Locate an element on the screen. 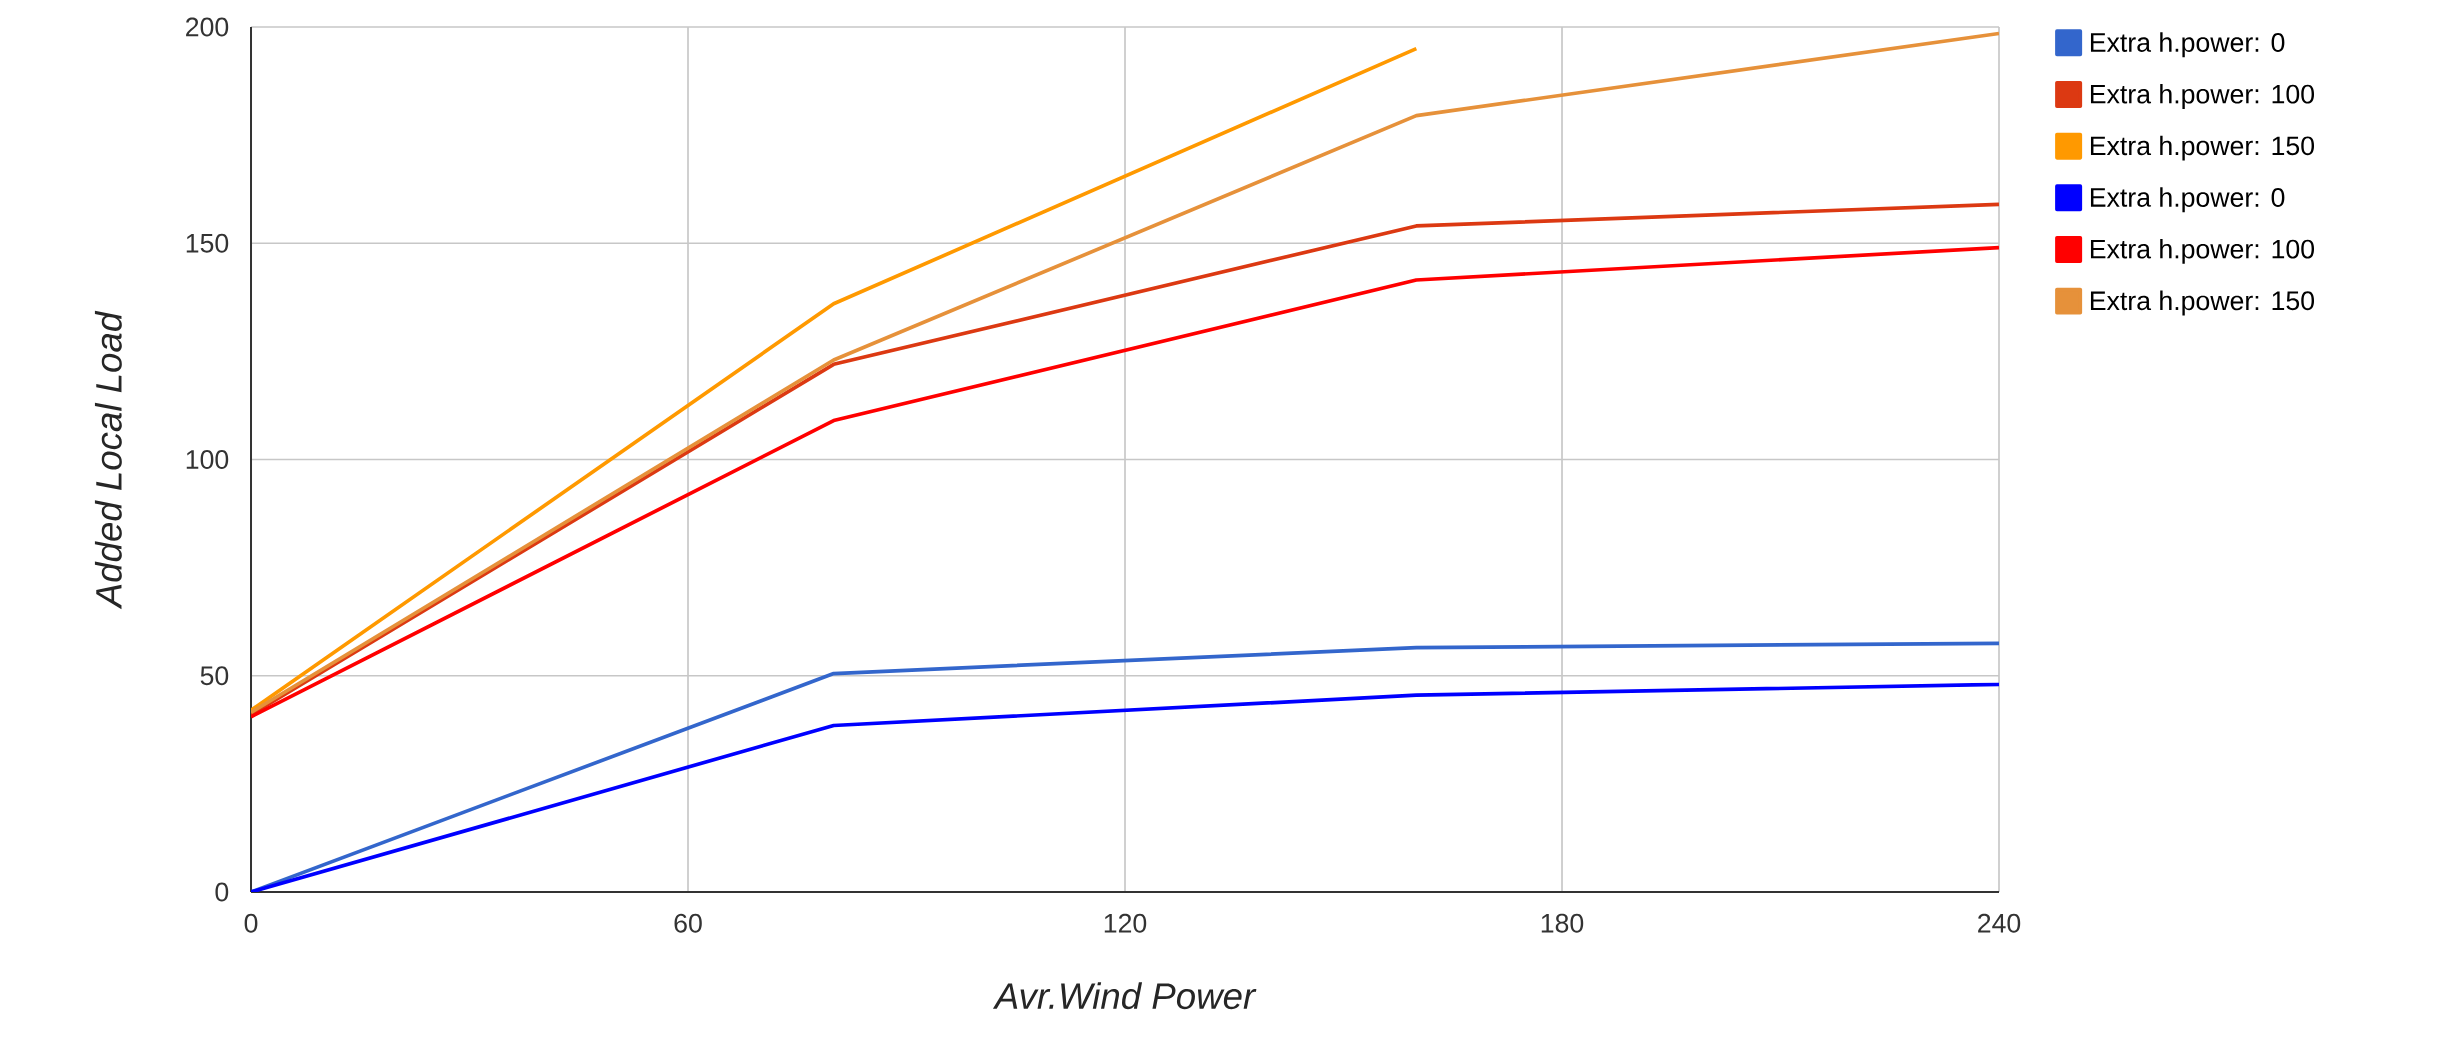 The width and height of the screenshot is (2458, 1044). x-tick-label: 180 is located at coordinates (1562, 923).